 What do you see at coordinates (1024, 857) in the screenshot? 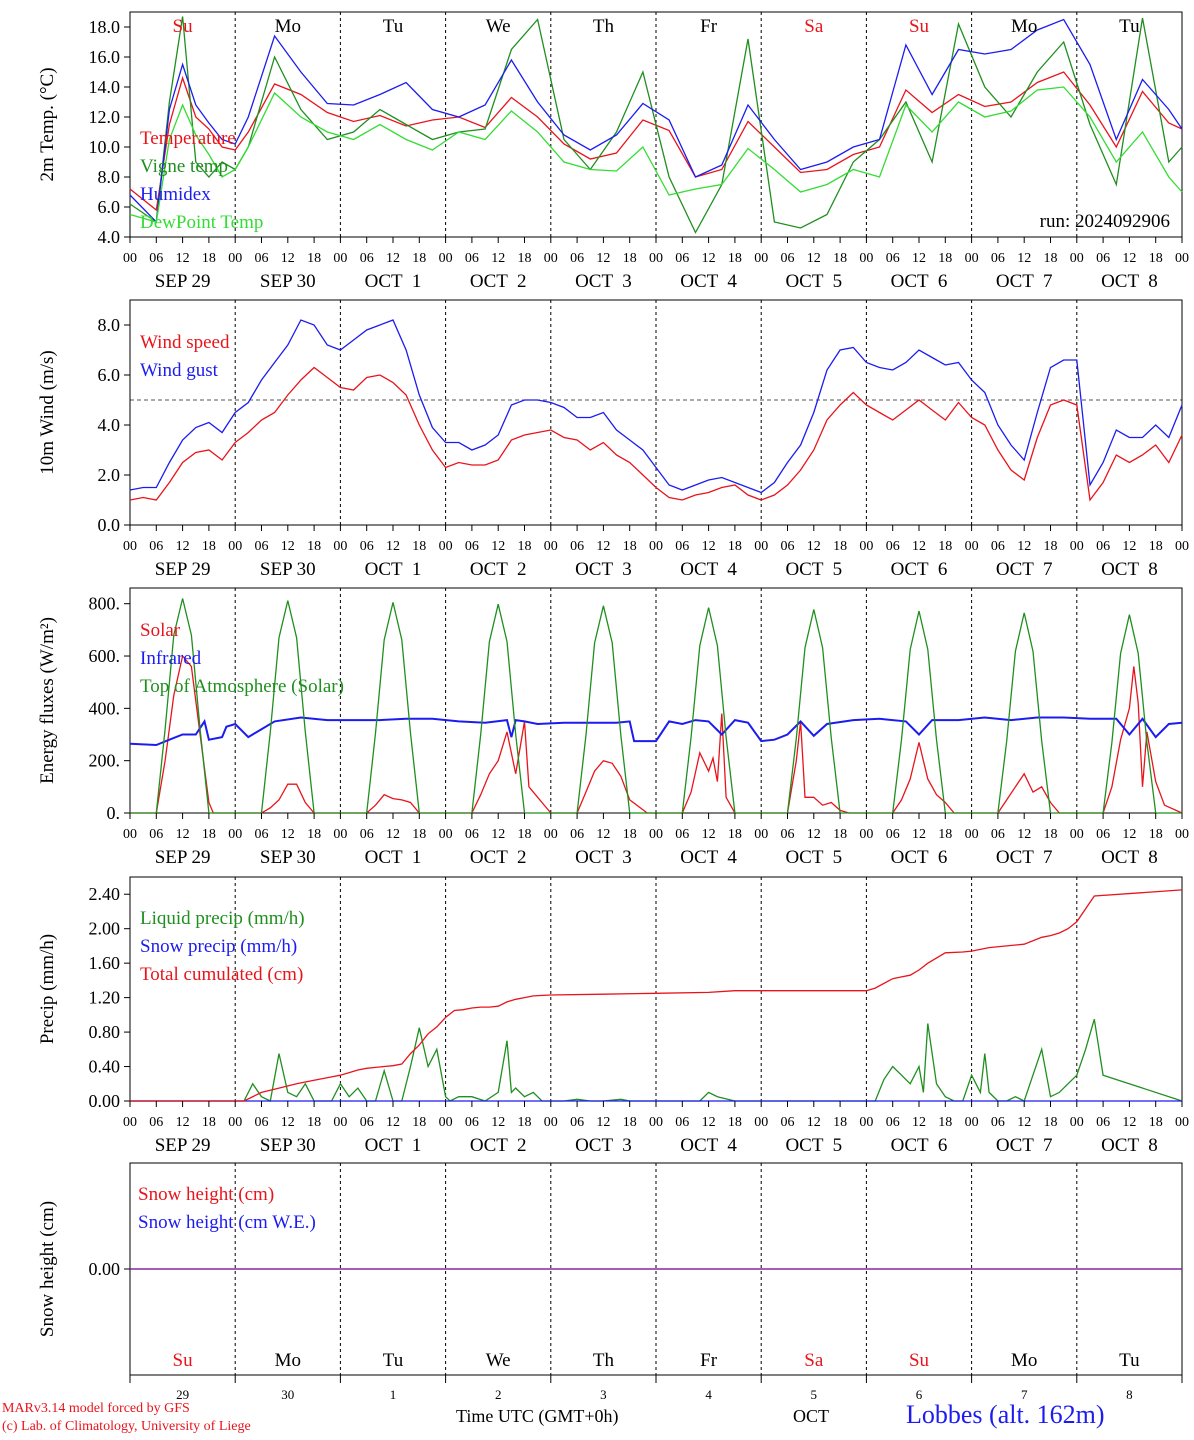
I see `date-label: OCT 7` at bounding box center [1024, 857].